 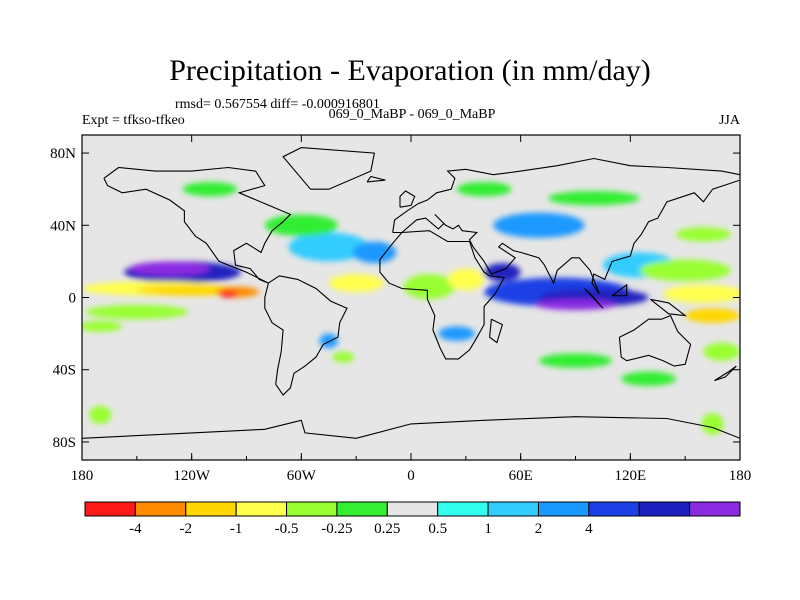 I want to click on y-tick-label: 80N, so click(x=63, y=154).